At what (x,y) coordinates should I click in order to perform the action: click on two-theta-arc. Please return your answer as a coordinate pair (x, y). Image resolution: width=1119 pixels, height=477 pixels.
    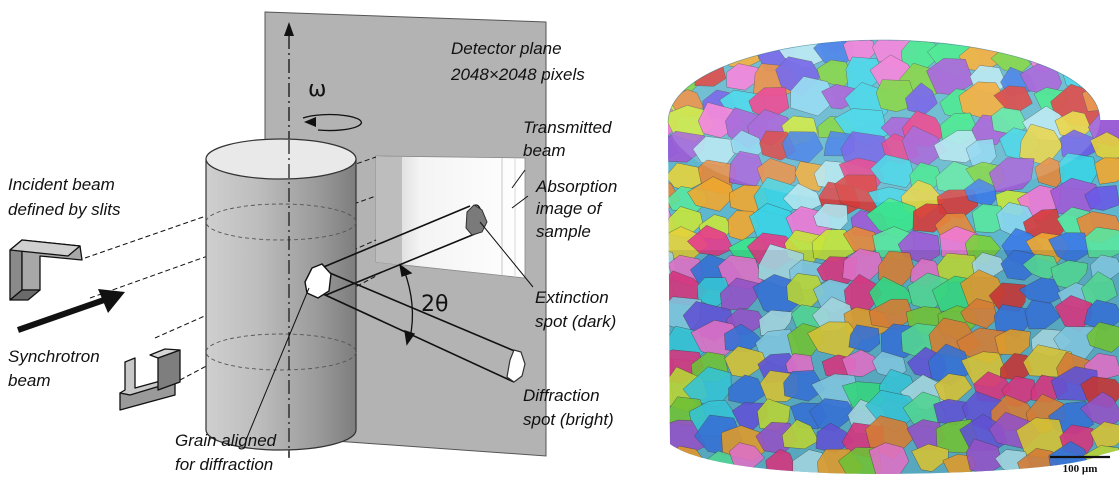
    Looking at the image, I should click on (407, 304).